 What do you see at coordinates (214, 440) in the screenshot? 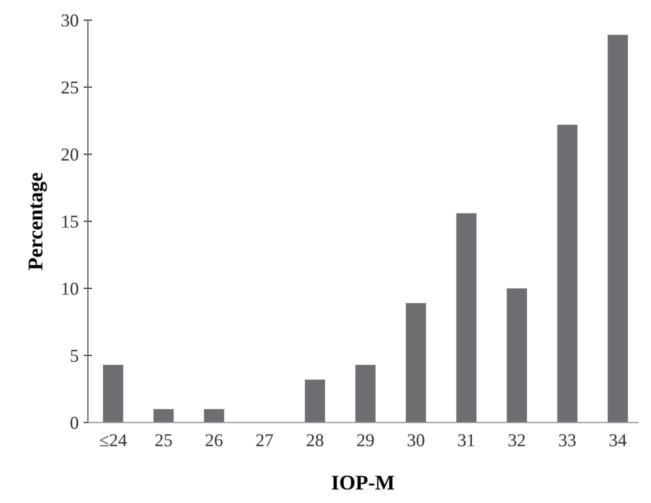
I see `x-tick-label: 26` at bounding box center [214, 440].